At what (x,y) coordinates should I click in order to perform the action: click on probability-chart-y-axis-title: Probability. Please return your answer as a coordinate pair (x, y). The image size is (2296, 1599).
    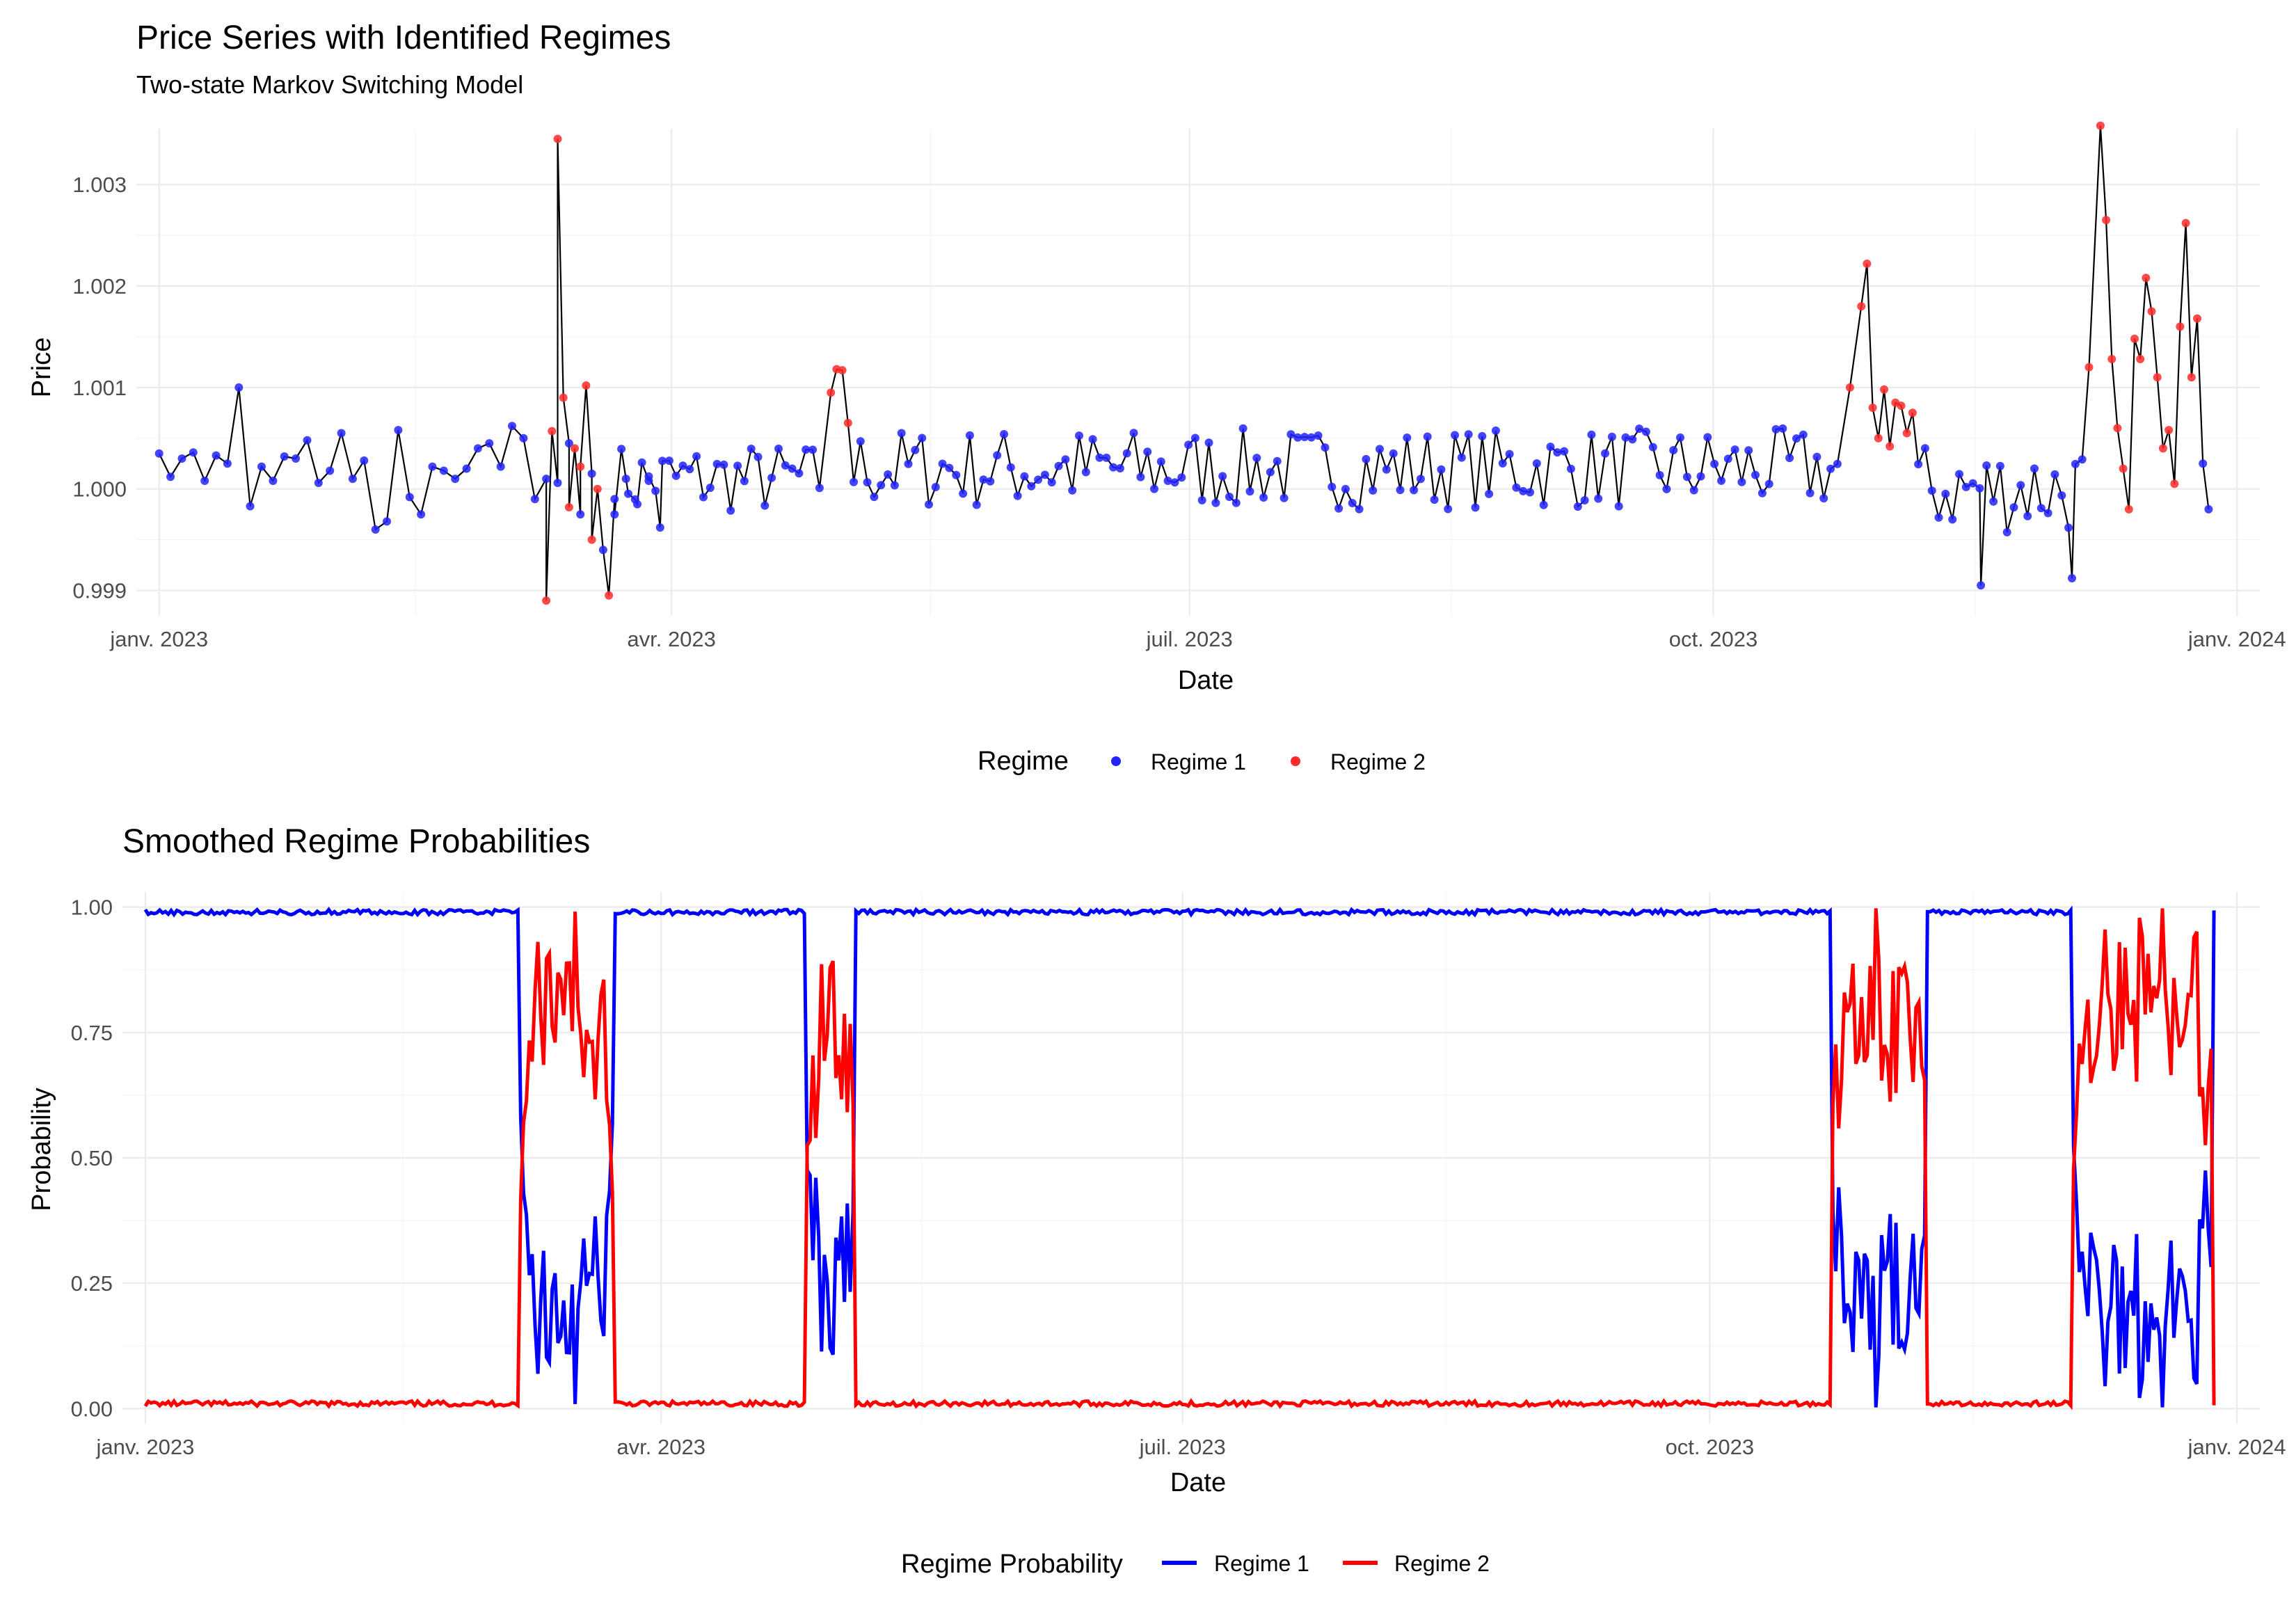
    Looking at the image, I should click on (42, 1149).